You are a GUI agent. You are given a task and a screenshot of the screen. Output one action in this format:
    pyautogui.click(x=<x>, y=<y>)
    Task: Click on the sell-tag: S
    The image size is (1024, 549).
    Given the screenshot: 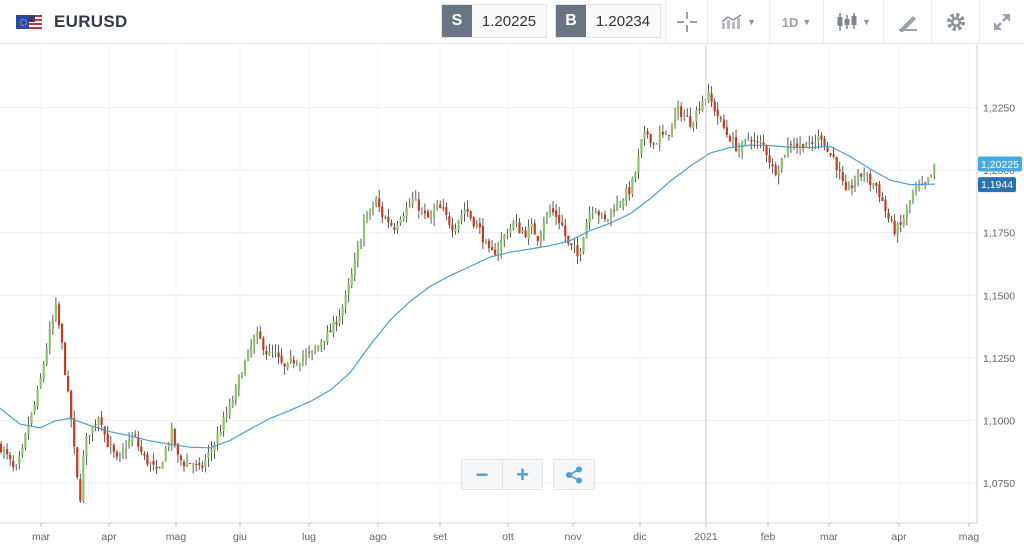 What is the action you would take?
    pyautogui.click(x=457, y=21)
    